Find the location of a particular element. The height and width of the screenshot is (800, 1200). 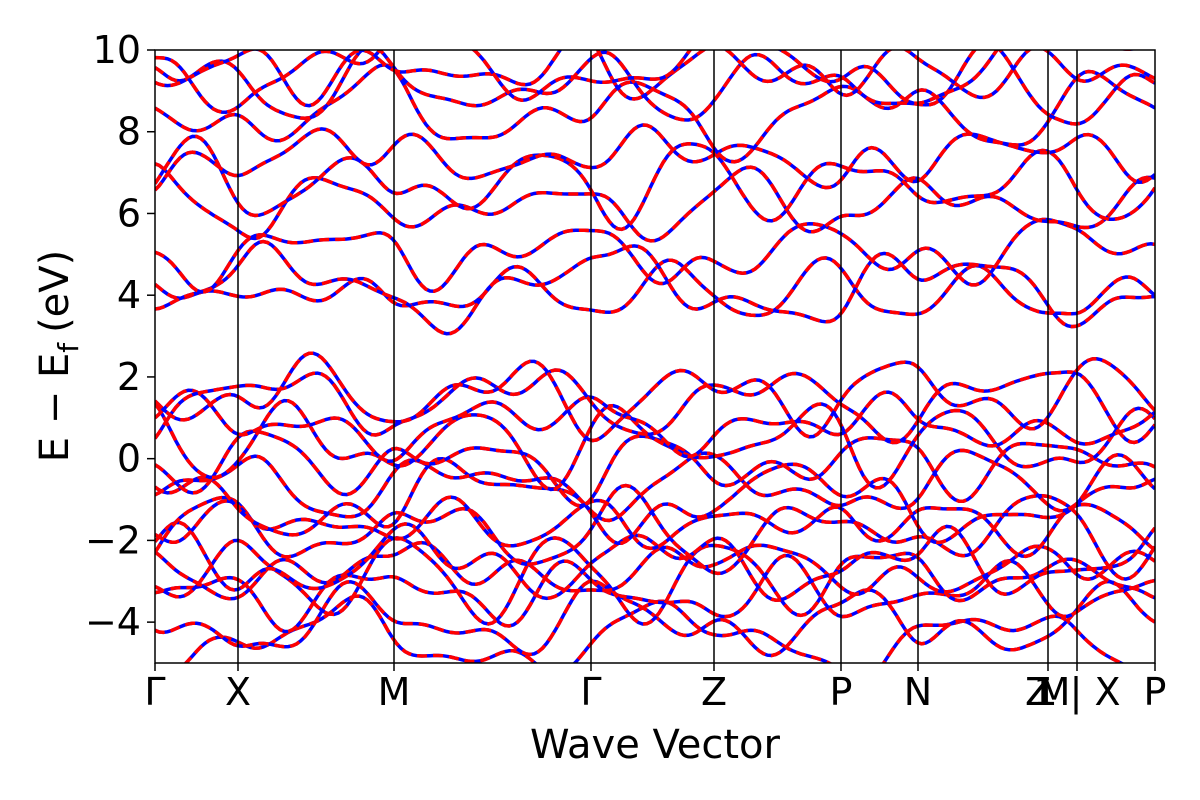

y-tick-label: 6 is located at coordinates (129, 213).